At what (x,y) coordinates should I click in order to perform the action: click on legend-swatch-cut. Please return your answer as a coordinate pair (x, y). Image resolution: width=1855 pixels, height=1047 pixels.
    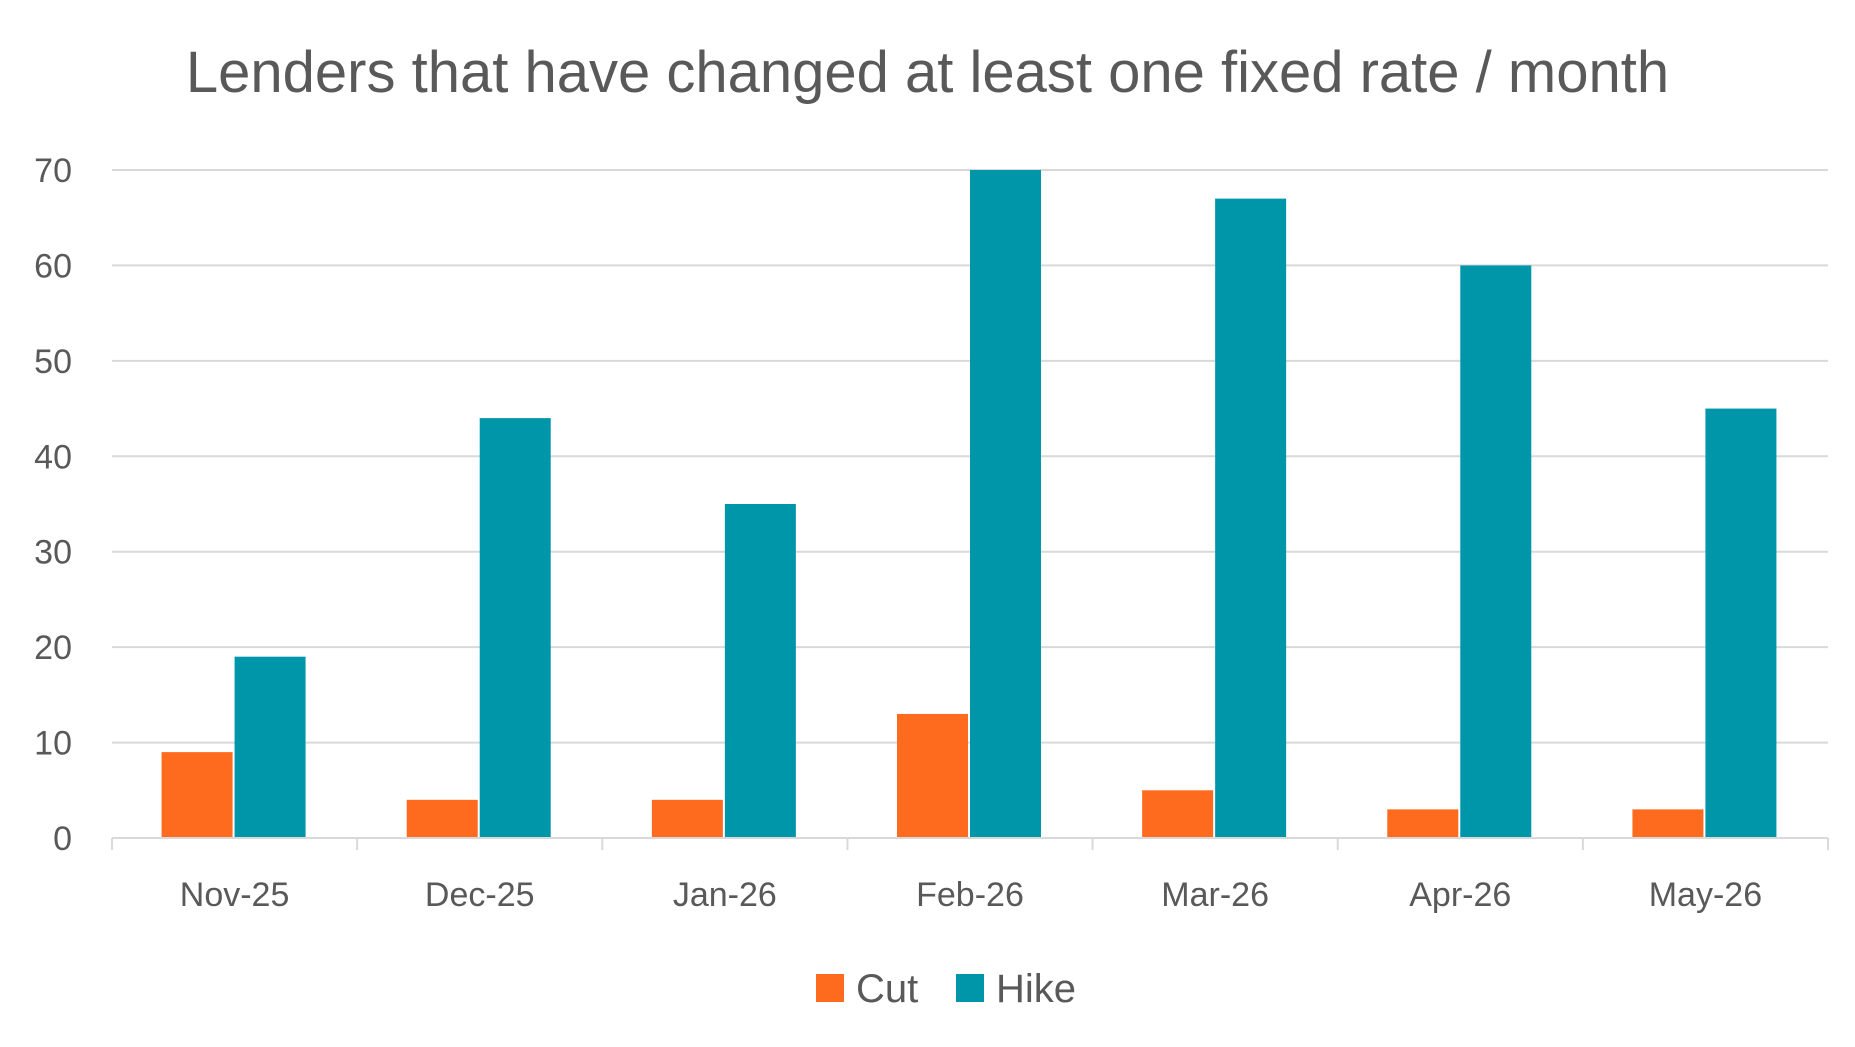
    Looking at the image, I should click on (830, 988).